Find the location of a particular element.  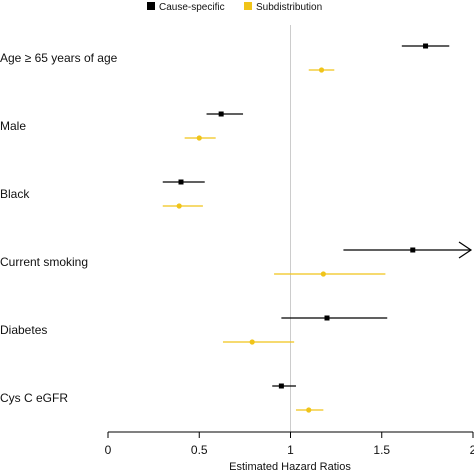

x-axis: 0 0.5 1 1.5 2 is located at coordinates (289, 444).